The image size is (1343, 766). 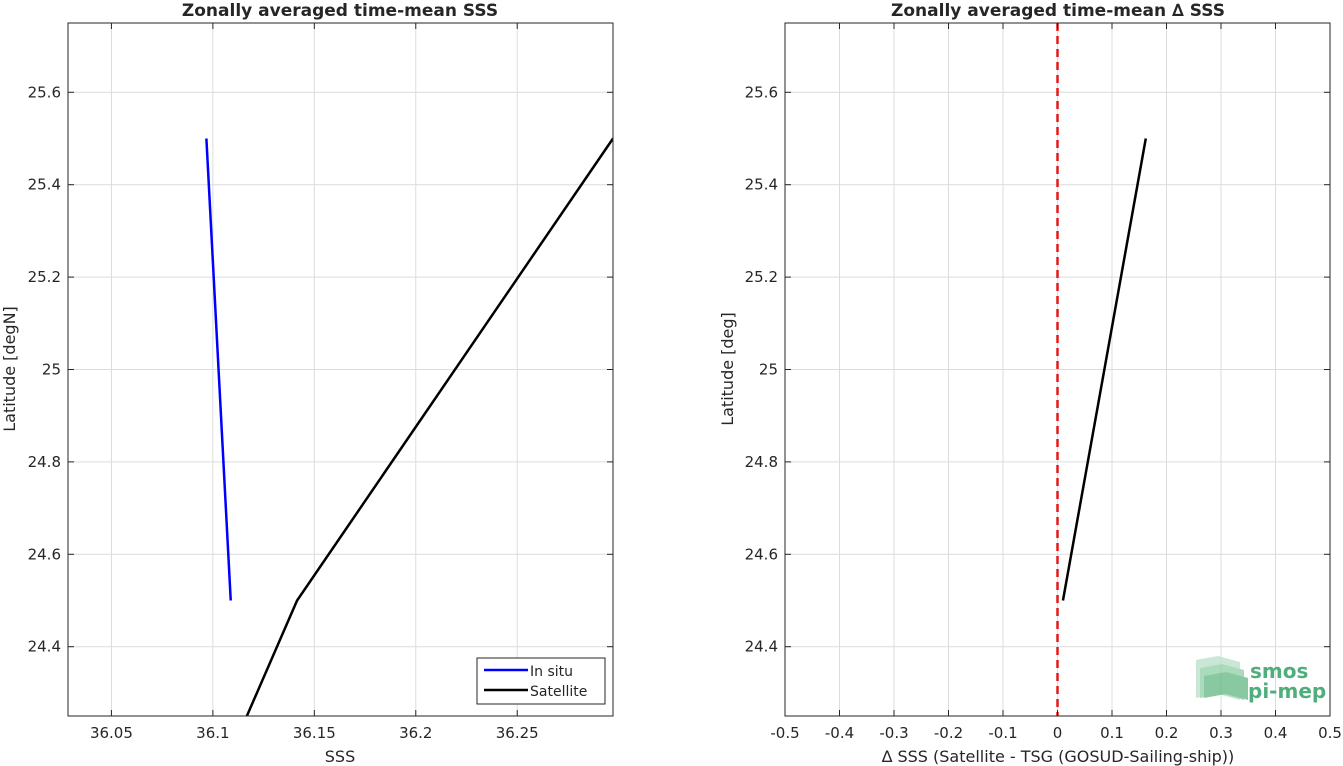 I want to click on delta-sss-y-axis-label: Latitude [deg], so click(x=727, y=369).